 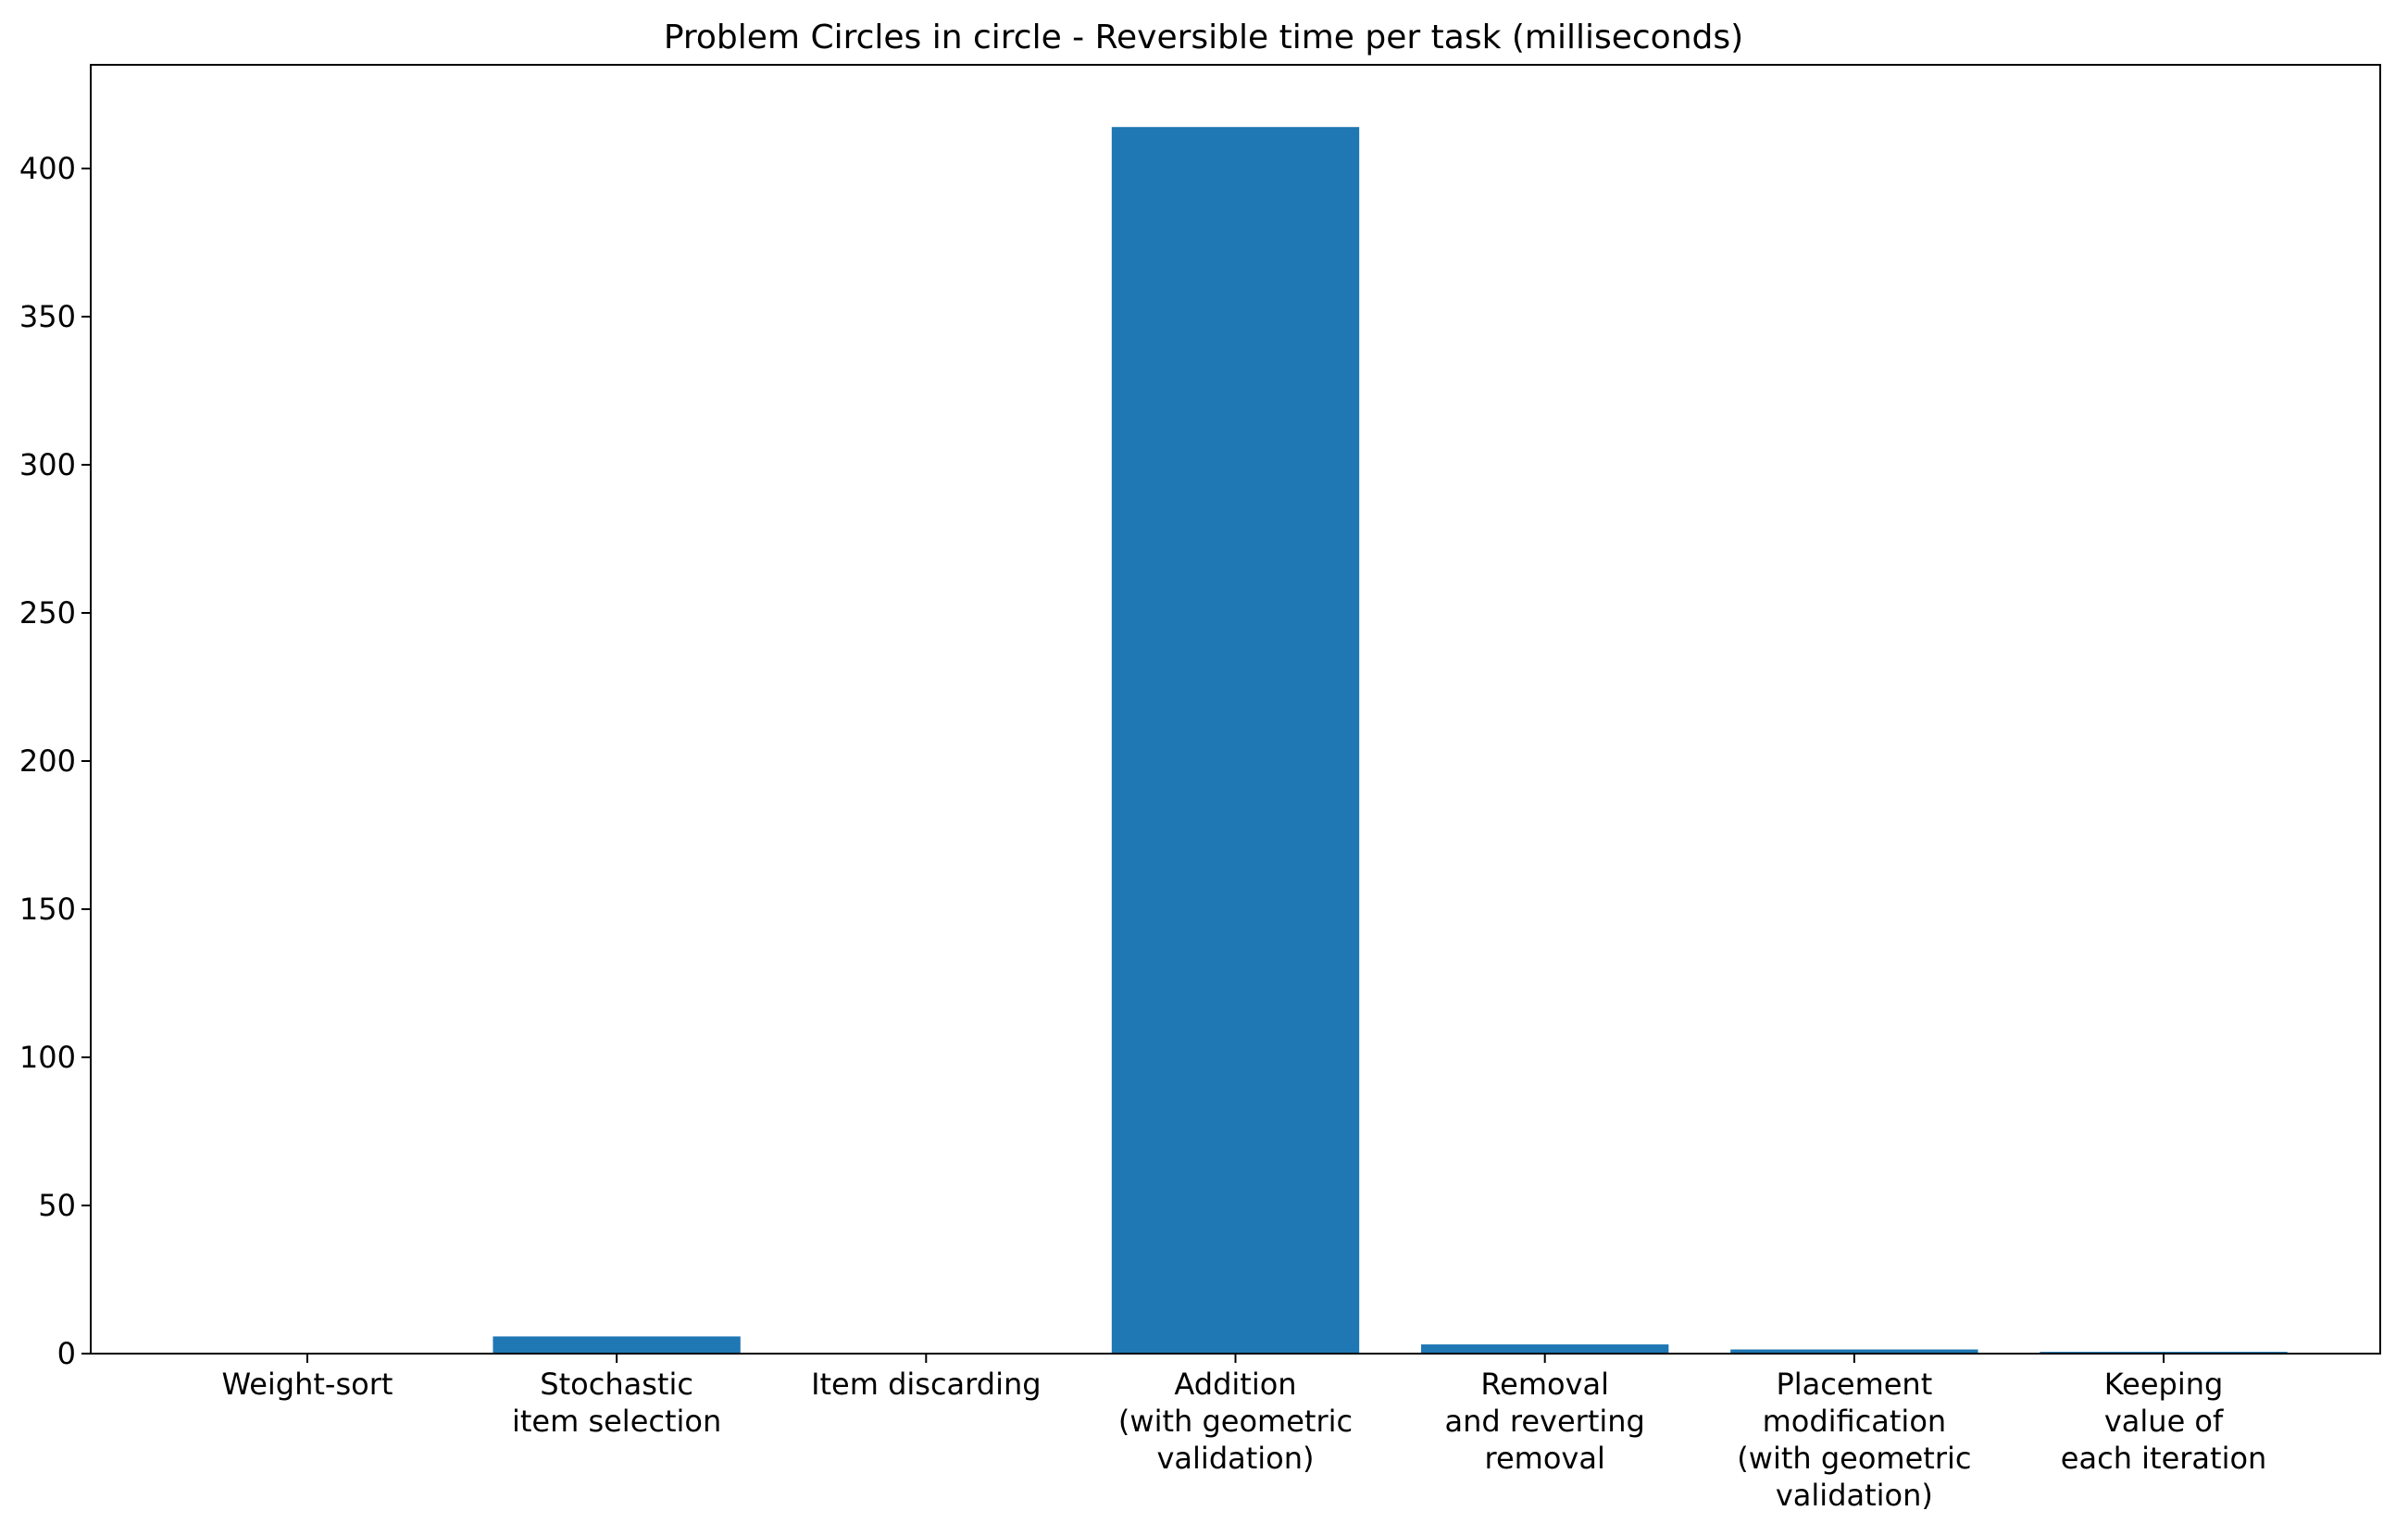 I want to click on x-tick-label-line: Item discarding, so click(x=926, y=1384).